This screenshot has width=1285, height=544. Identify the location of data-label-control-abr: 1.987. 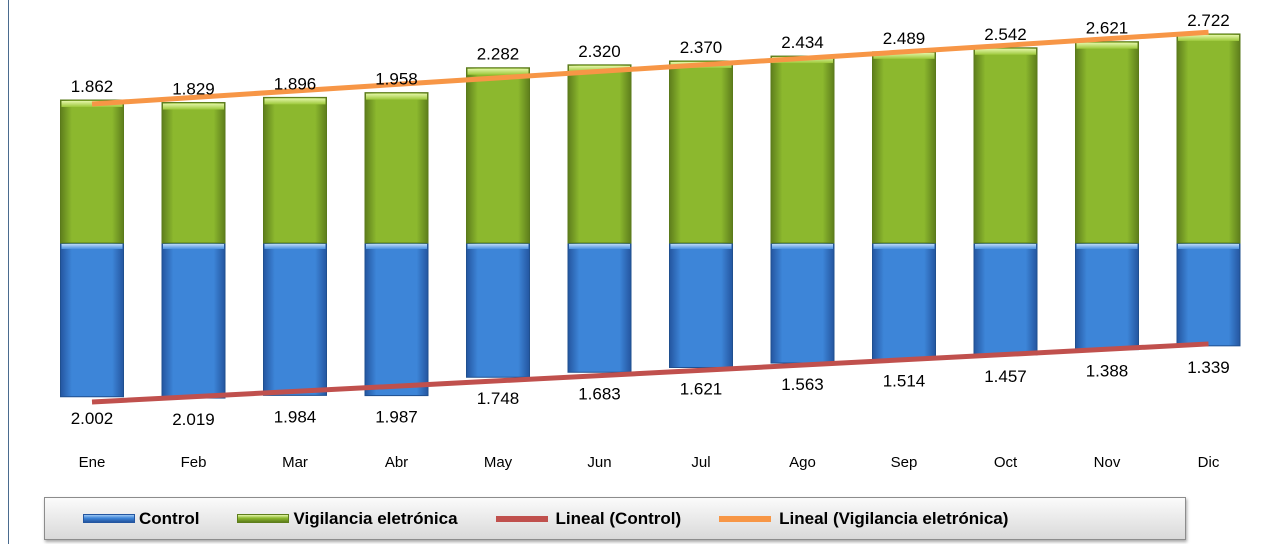
(396, 417).